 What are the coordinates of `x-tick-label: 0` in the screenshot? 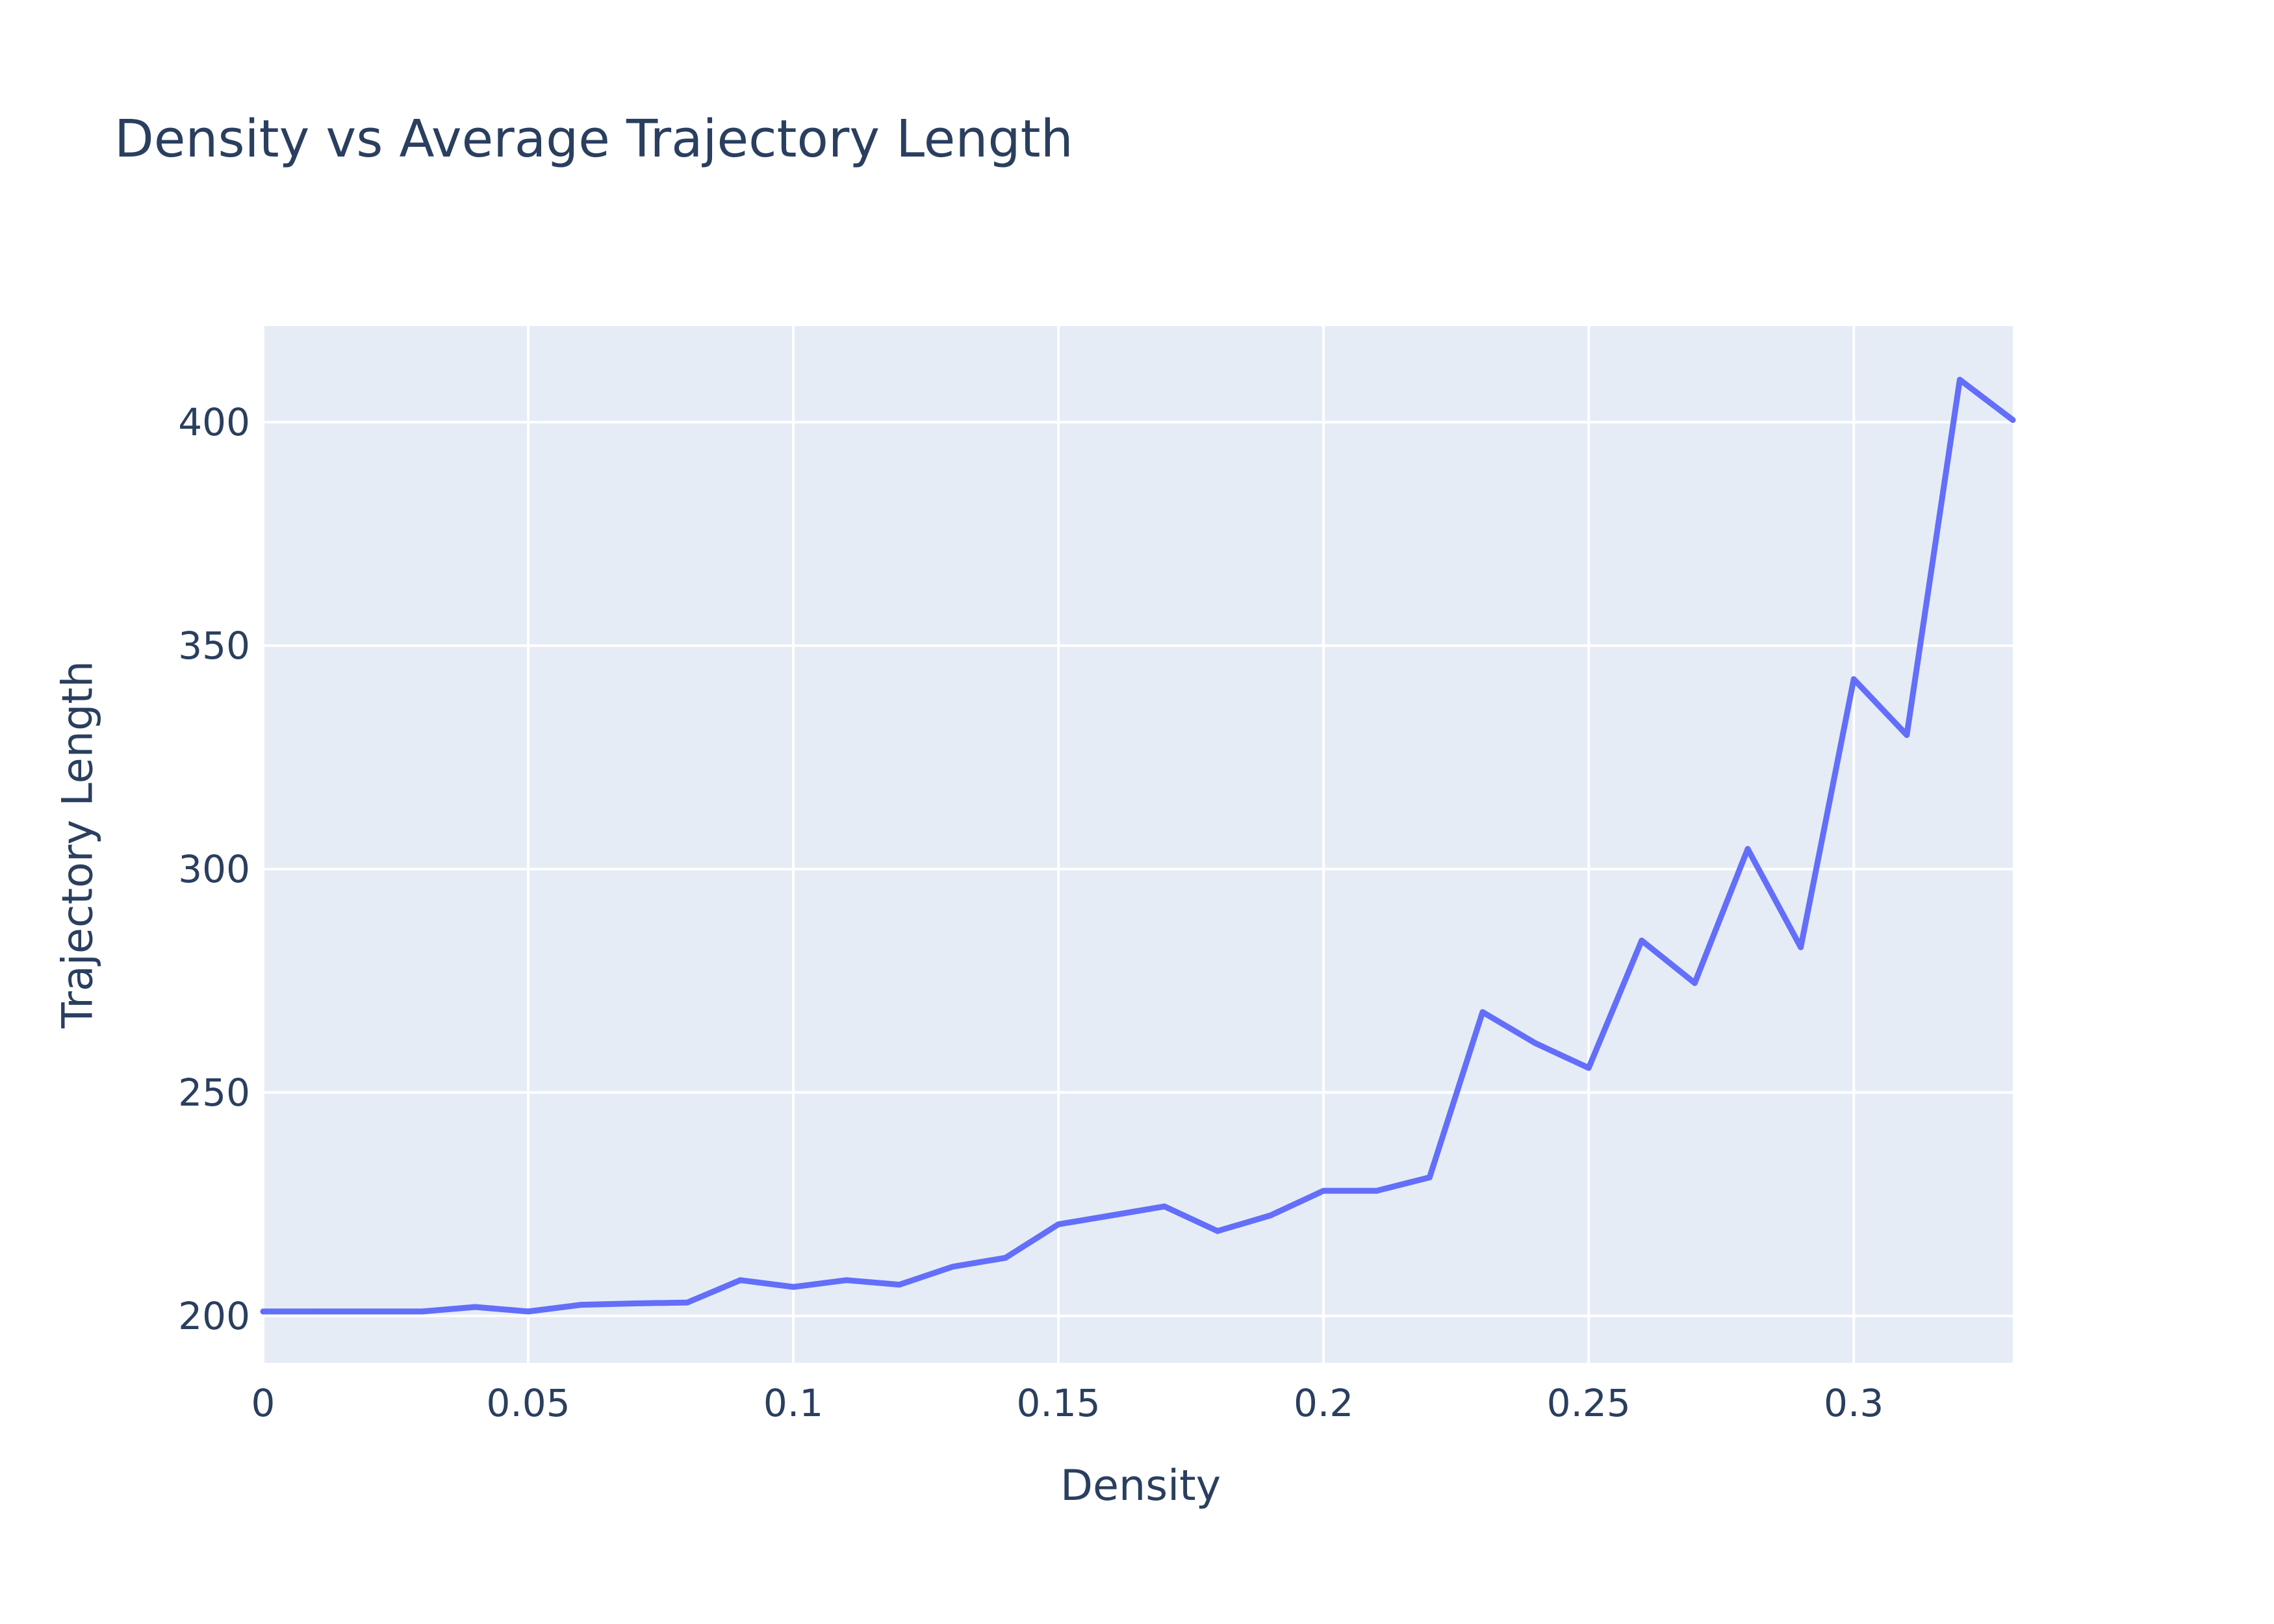 It's located at (263, 1403).